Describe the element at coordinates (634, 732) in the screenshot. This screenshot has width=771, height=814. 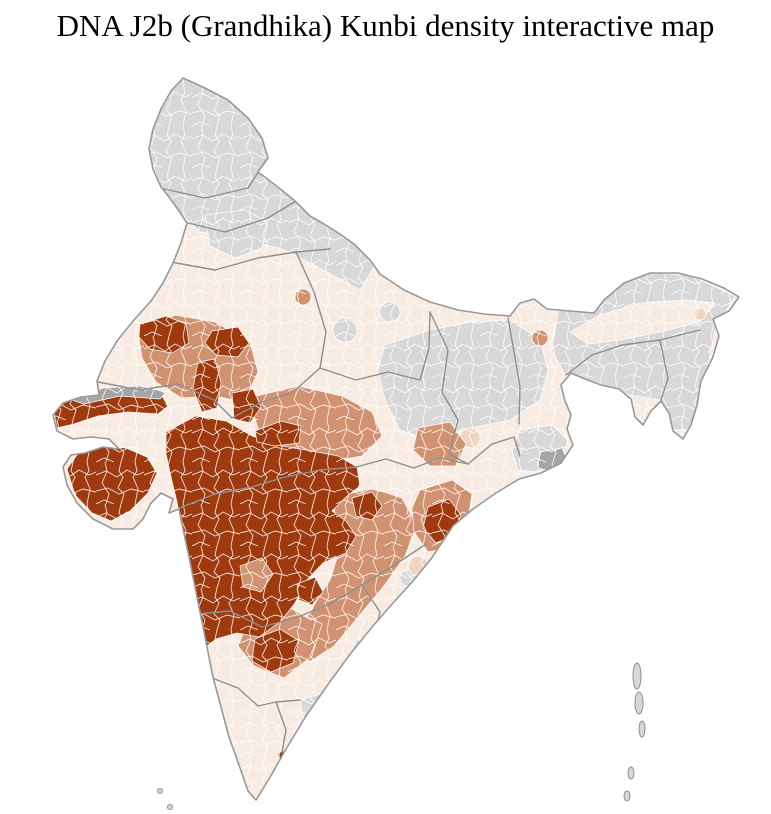
I see `andaman-nicobar-islands` at that location.